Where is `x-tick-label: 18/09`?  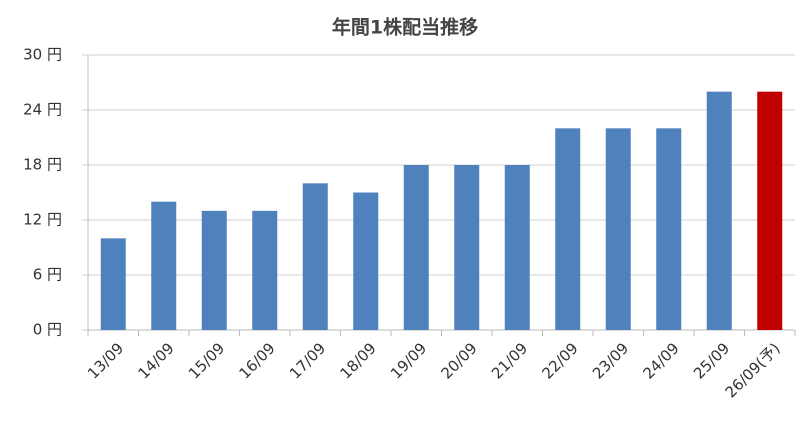
x-tick-label: 18/09 is located at coordinates (357, 360).